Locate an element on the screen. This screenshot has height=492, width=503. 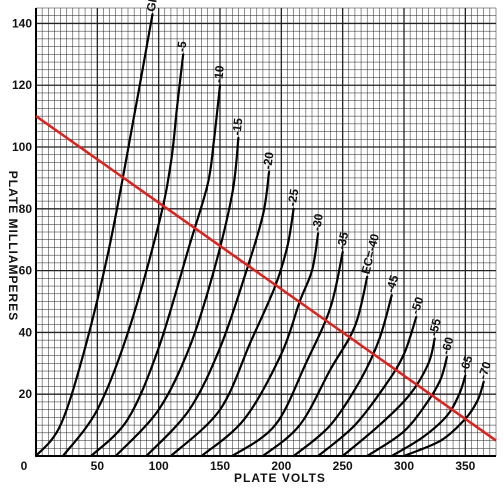
x-tick-label: 250 is located at coordinates (343, 466).